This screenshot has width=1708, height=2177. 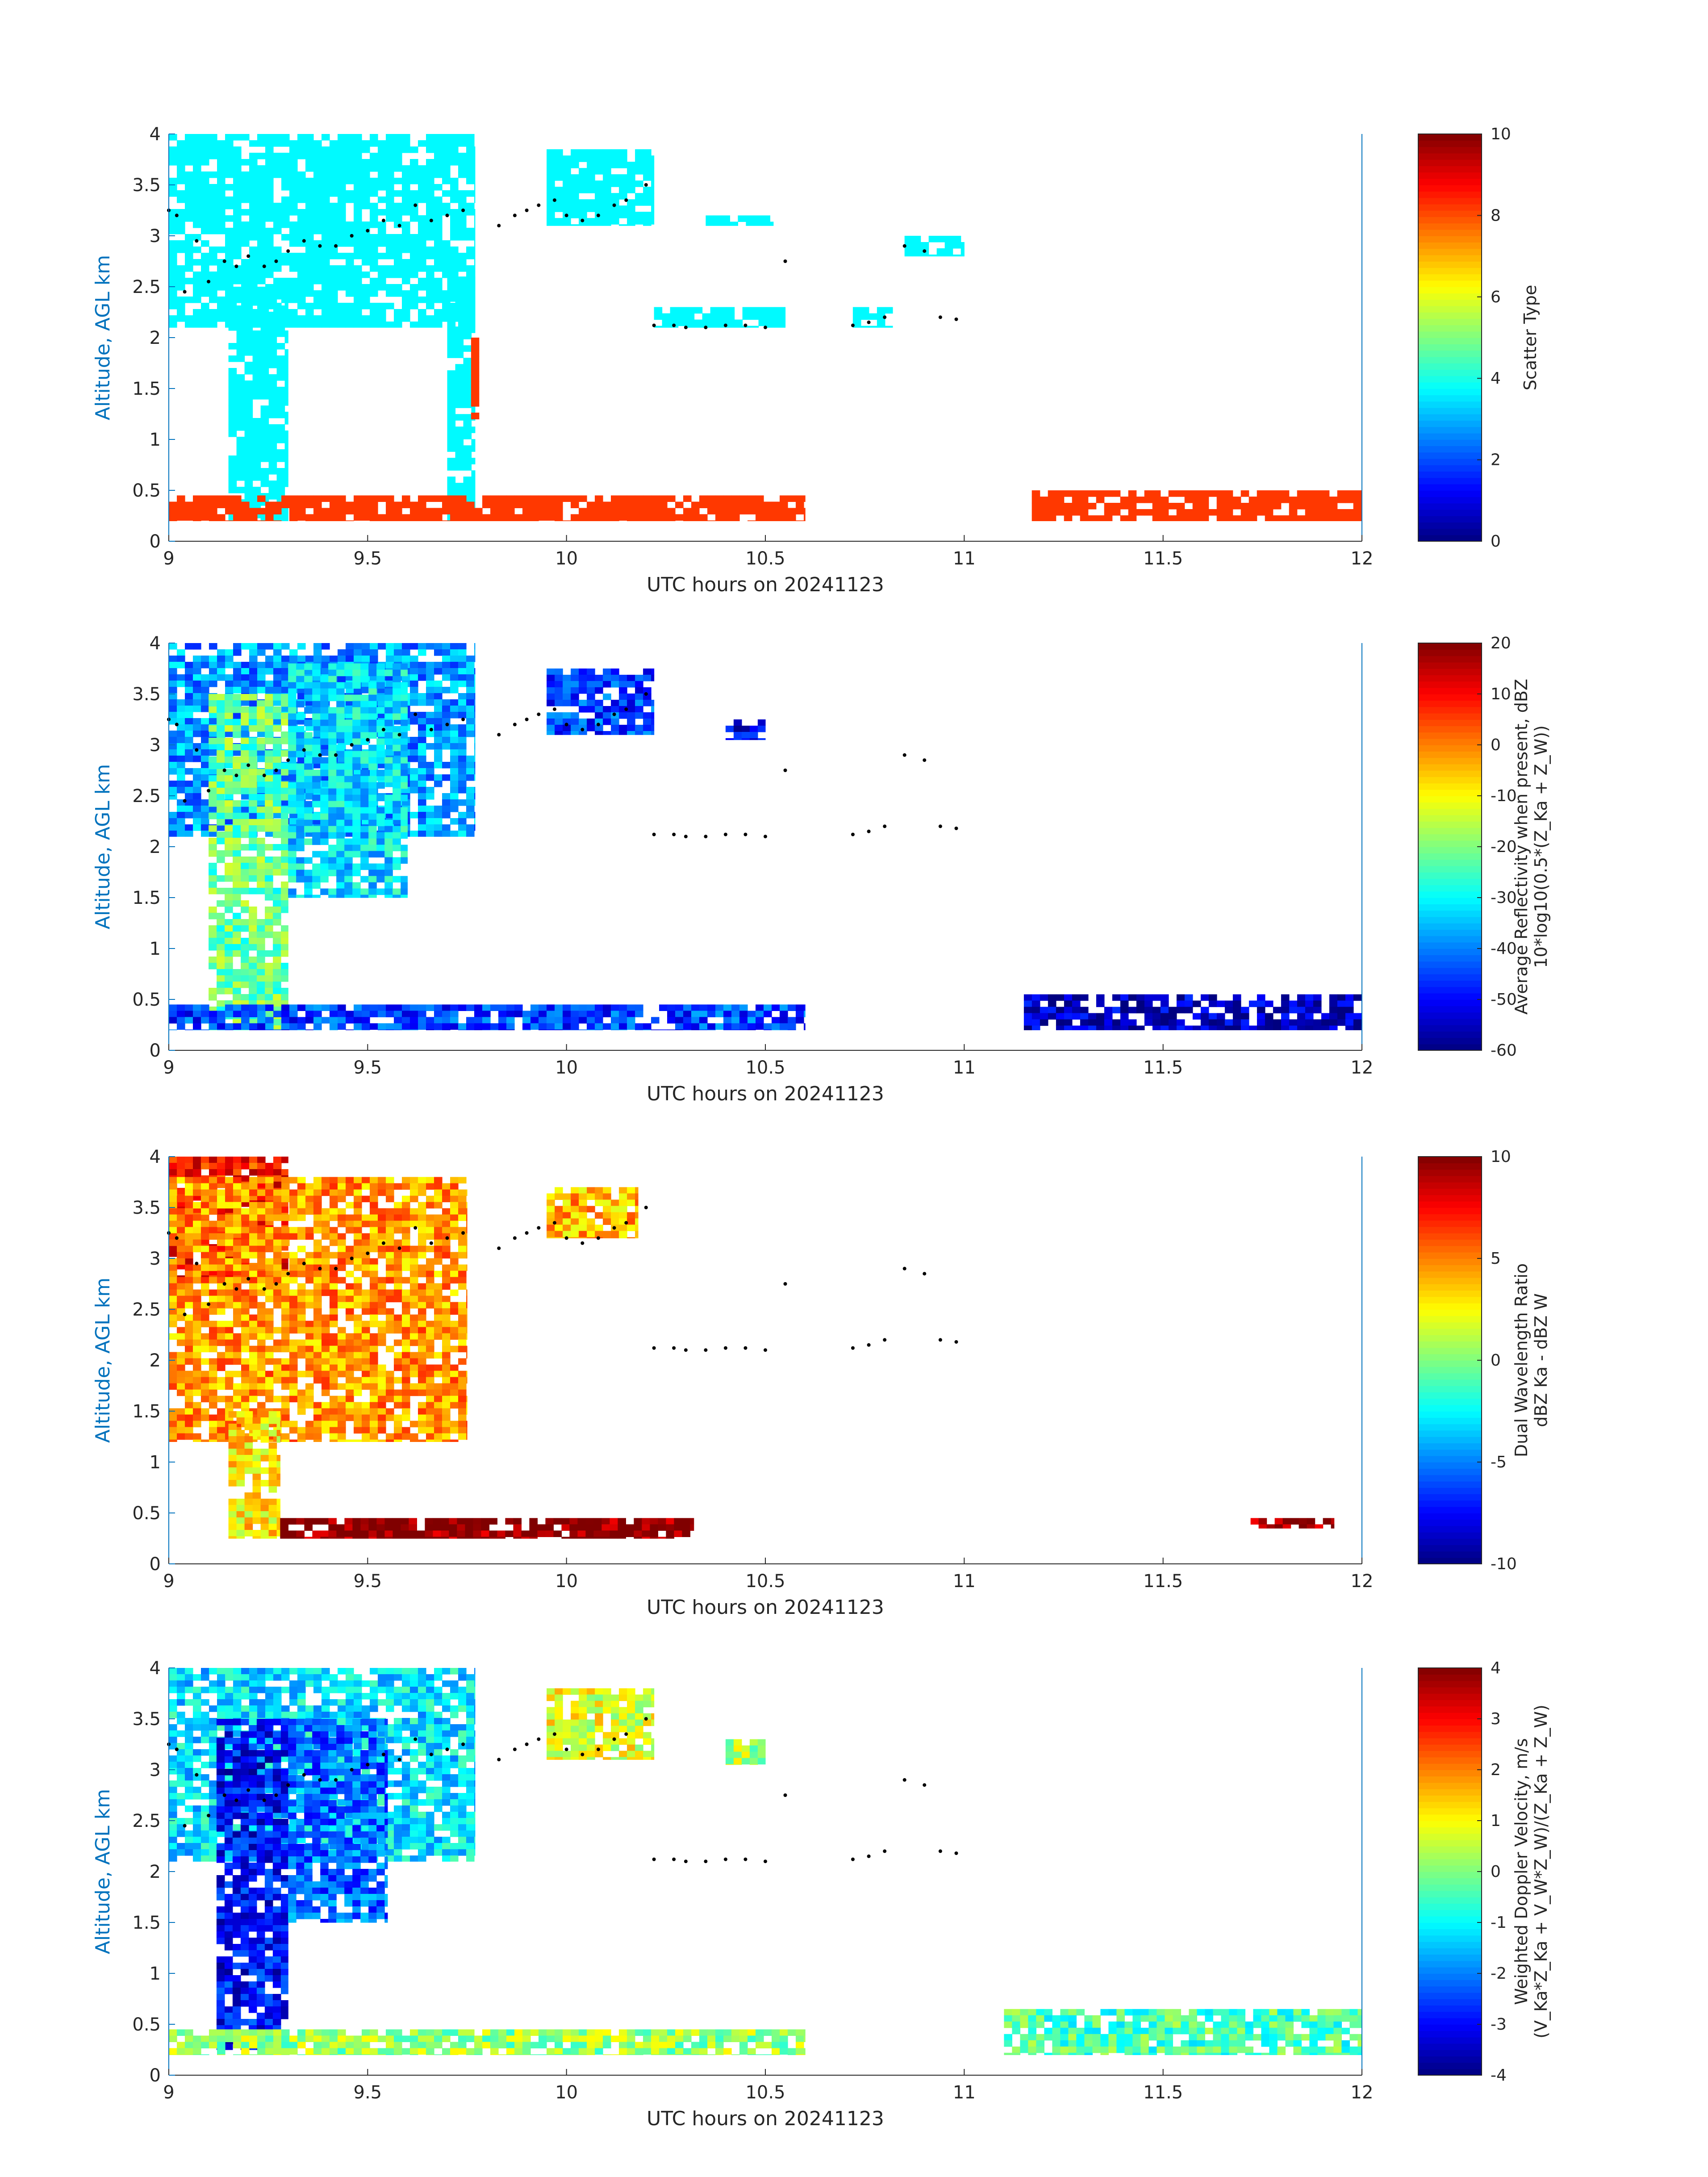 I want to click on colorbar-step, so click(x=1450, y=341).